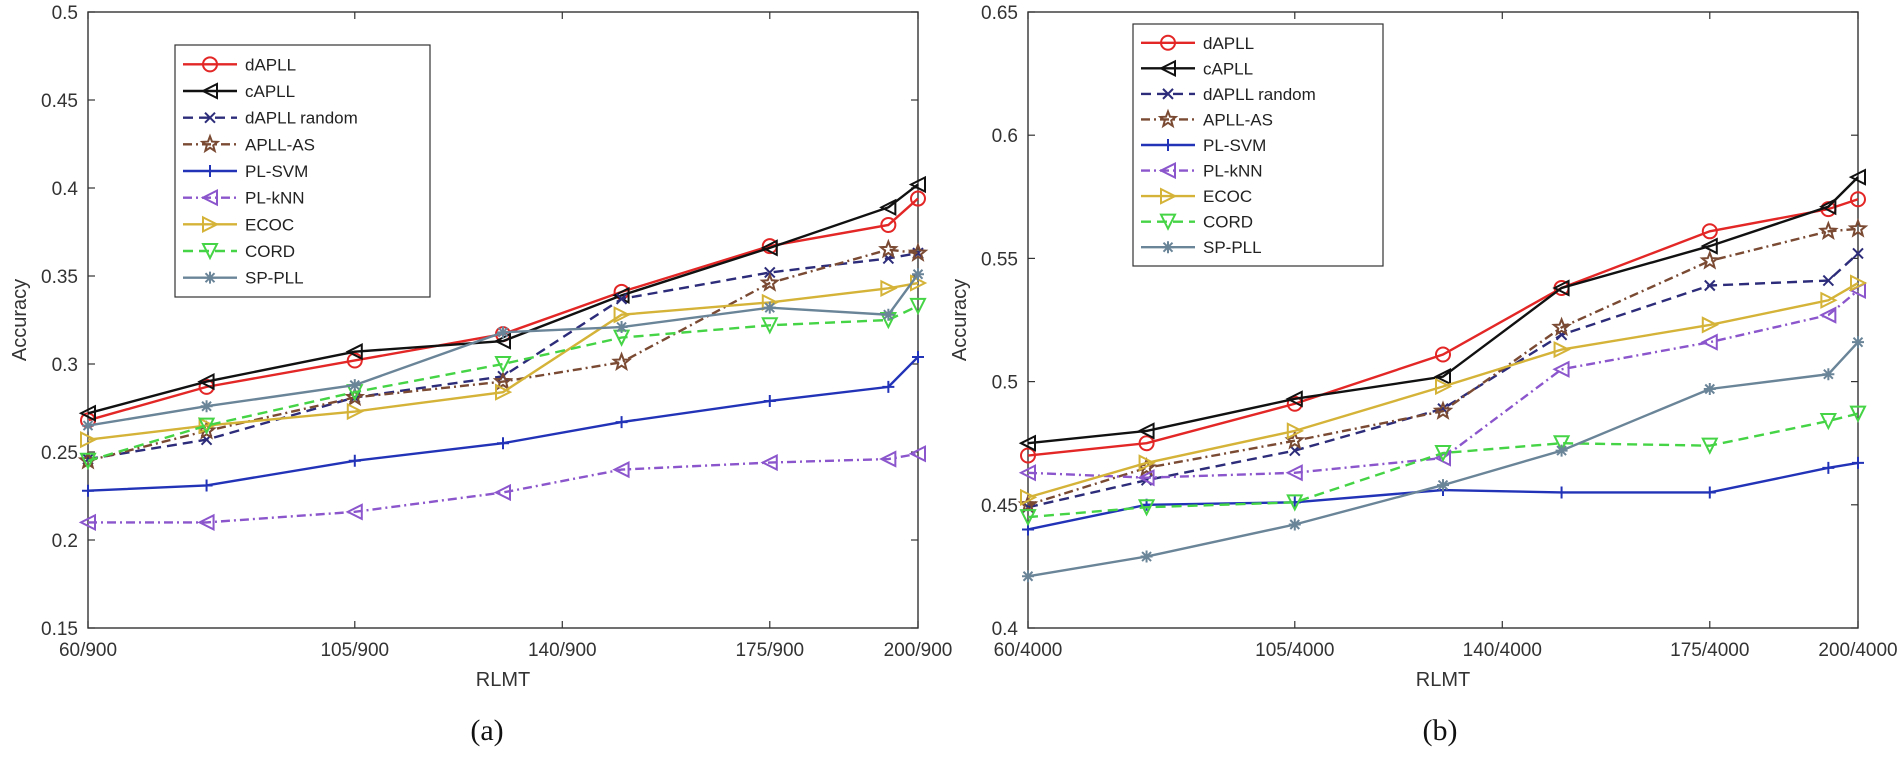  Describe the element at coordinates (1005, 136) in the screenshot. I see `y-tick-label: 0.6` at that location.